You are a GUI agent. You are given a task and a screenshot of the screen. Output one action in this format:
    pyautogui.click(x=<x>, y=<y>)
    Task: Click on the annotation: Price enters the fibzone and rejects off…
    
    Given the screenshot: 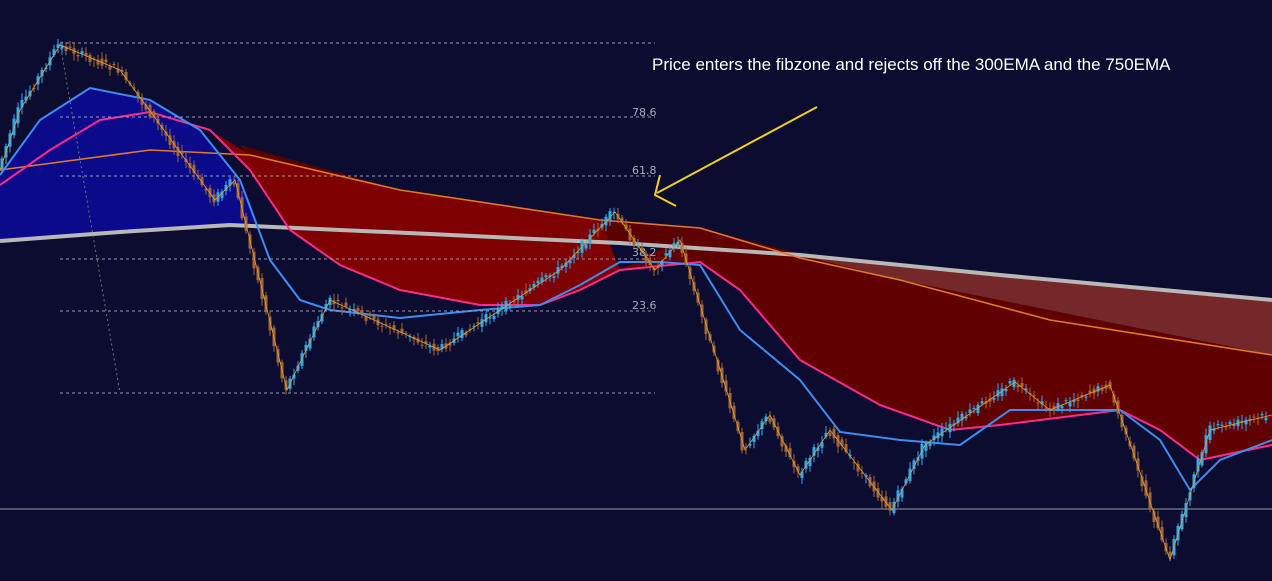 What is the action you would take?
    pyautogui.click(x=911, y=64)
    